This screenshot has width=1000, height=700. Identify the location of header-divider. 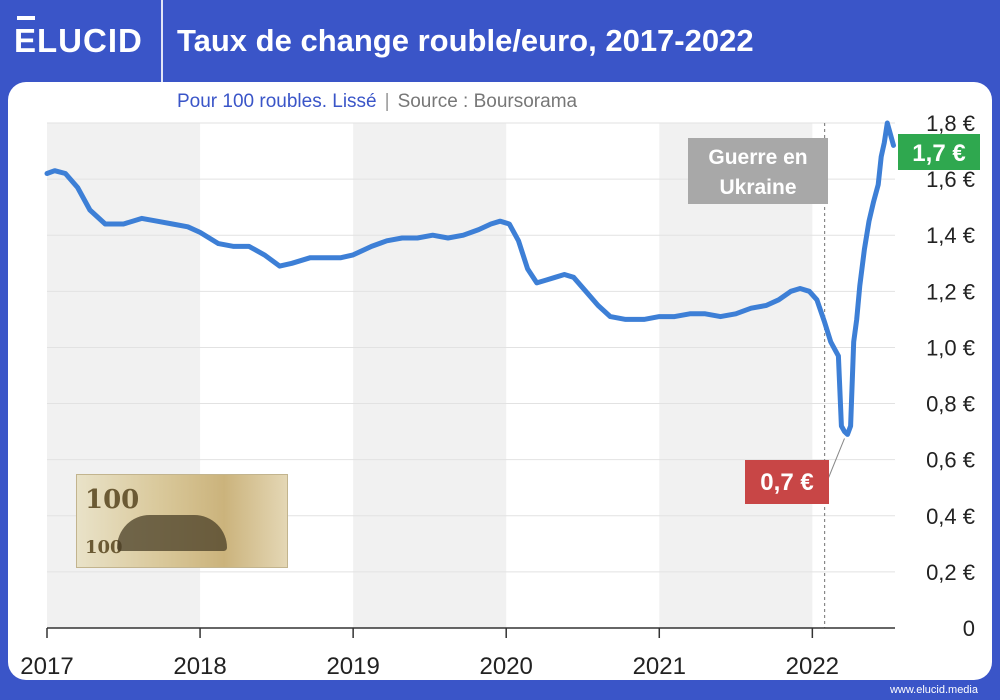
(162, 41).